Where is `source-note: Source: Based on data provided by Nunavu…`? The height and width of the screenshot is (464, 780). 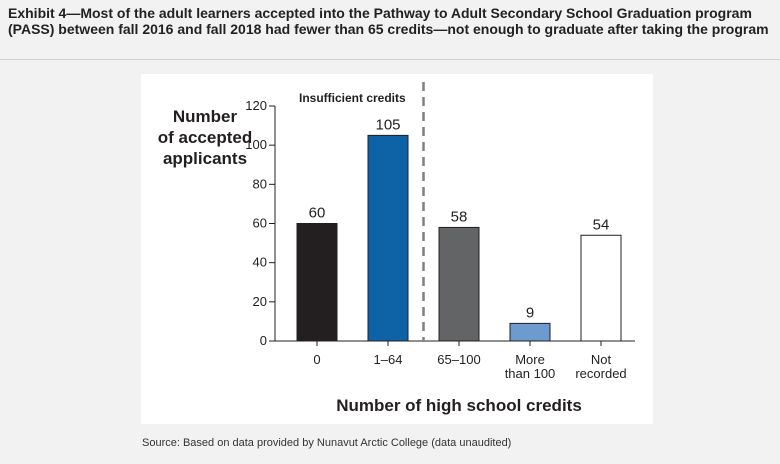 source-note: Source: Based on data provided by Nunavu… is located at coordinates (327, 443).